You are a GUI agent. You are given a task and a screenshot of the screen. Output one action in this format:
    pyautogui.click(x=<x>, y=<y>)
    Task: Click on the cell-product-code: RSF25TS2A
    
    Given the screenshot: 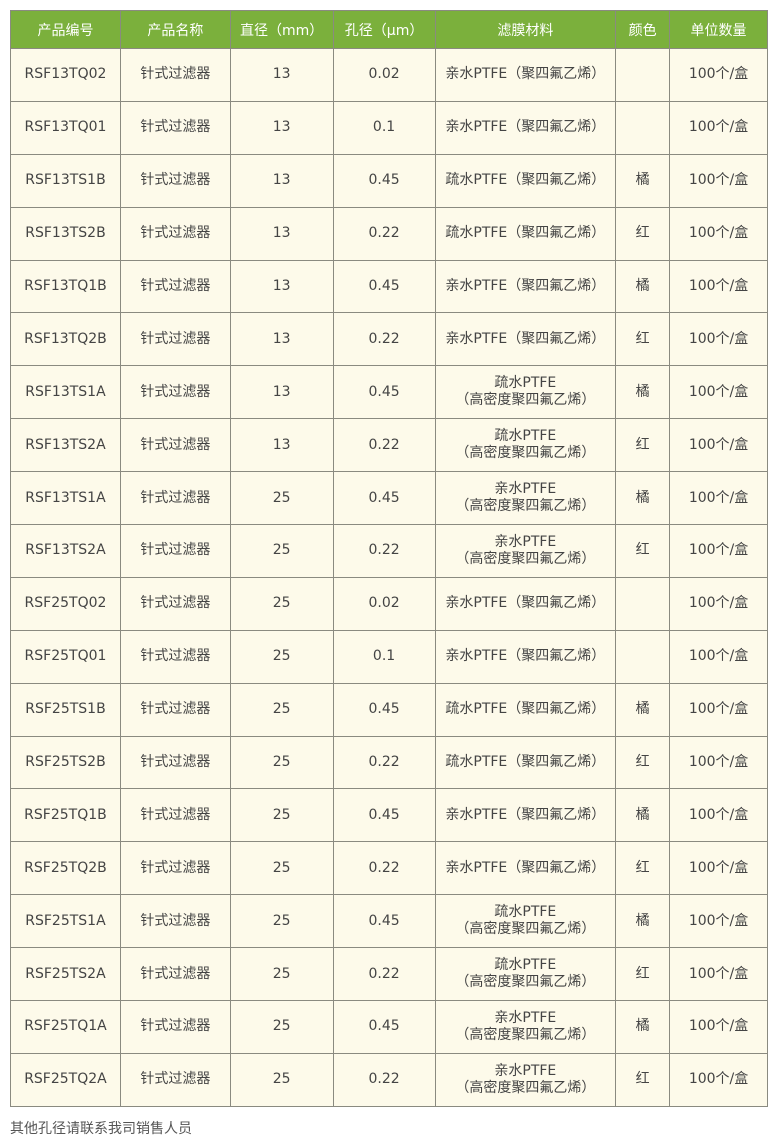 What is the action you would take?
    pyautogui.click(x=65, y=974)
    